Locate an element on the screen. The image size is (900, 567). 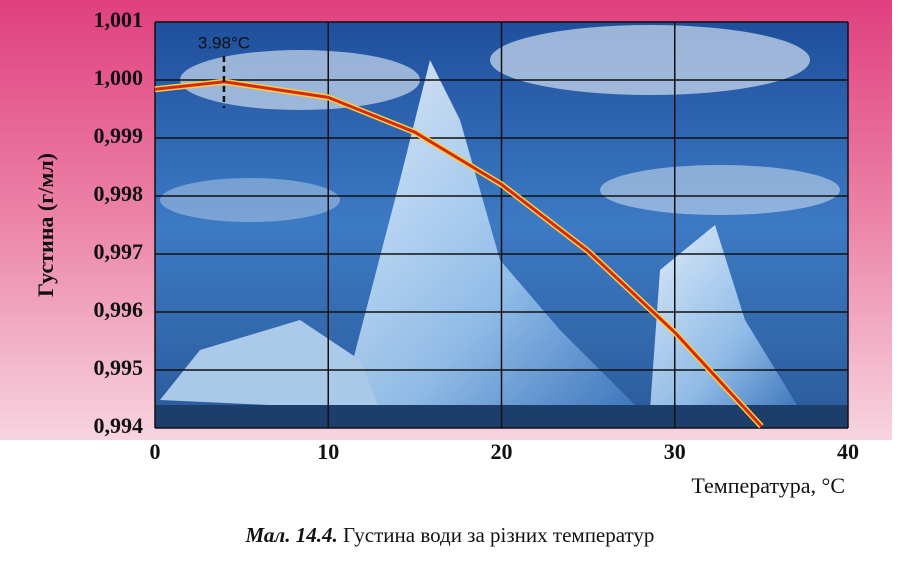
y-tick-label: 0,999 is located at coordinates (119, 135).